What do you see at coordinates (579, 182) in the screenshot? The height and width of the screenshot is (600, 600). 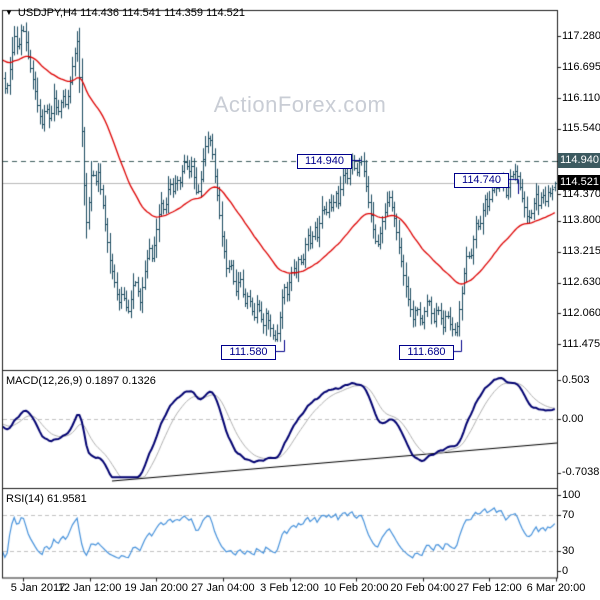 I see `current-price-tag: 114.521` at bounding box center [579, 182].